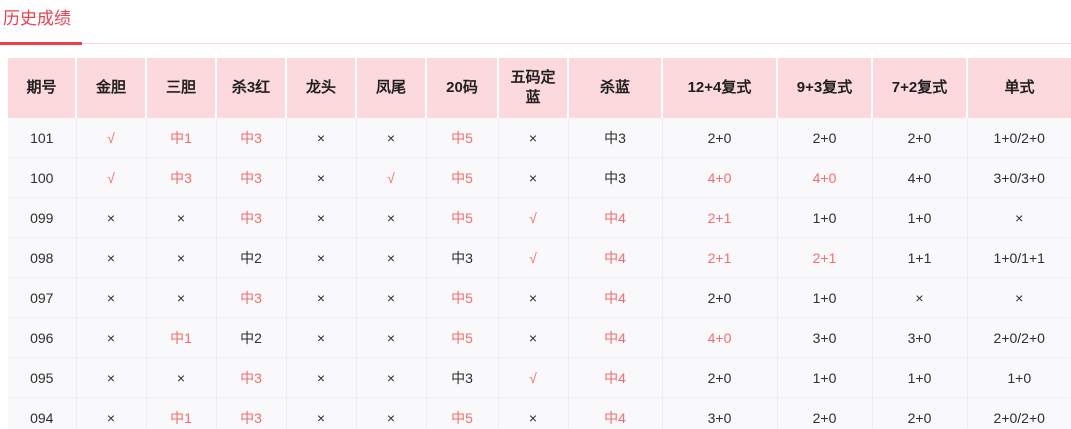  Describe the element at coordinates (920, 88) in the screenshot. I see `column-header: 7+2复式` at that location.